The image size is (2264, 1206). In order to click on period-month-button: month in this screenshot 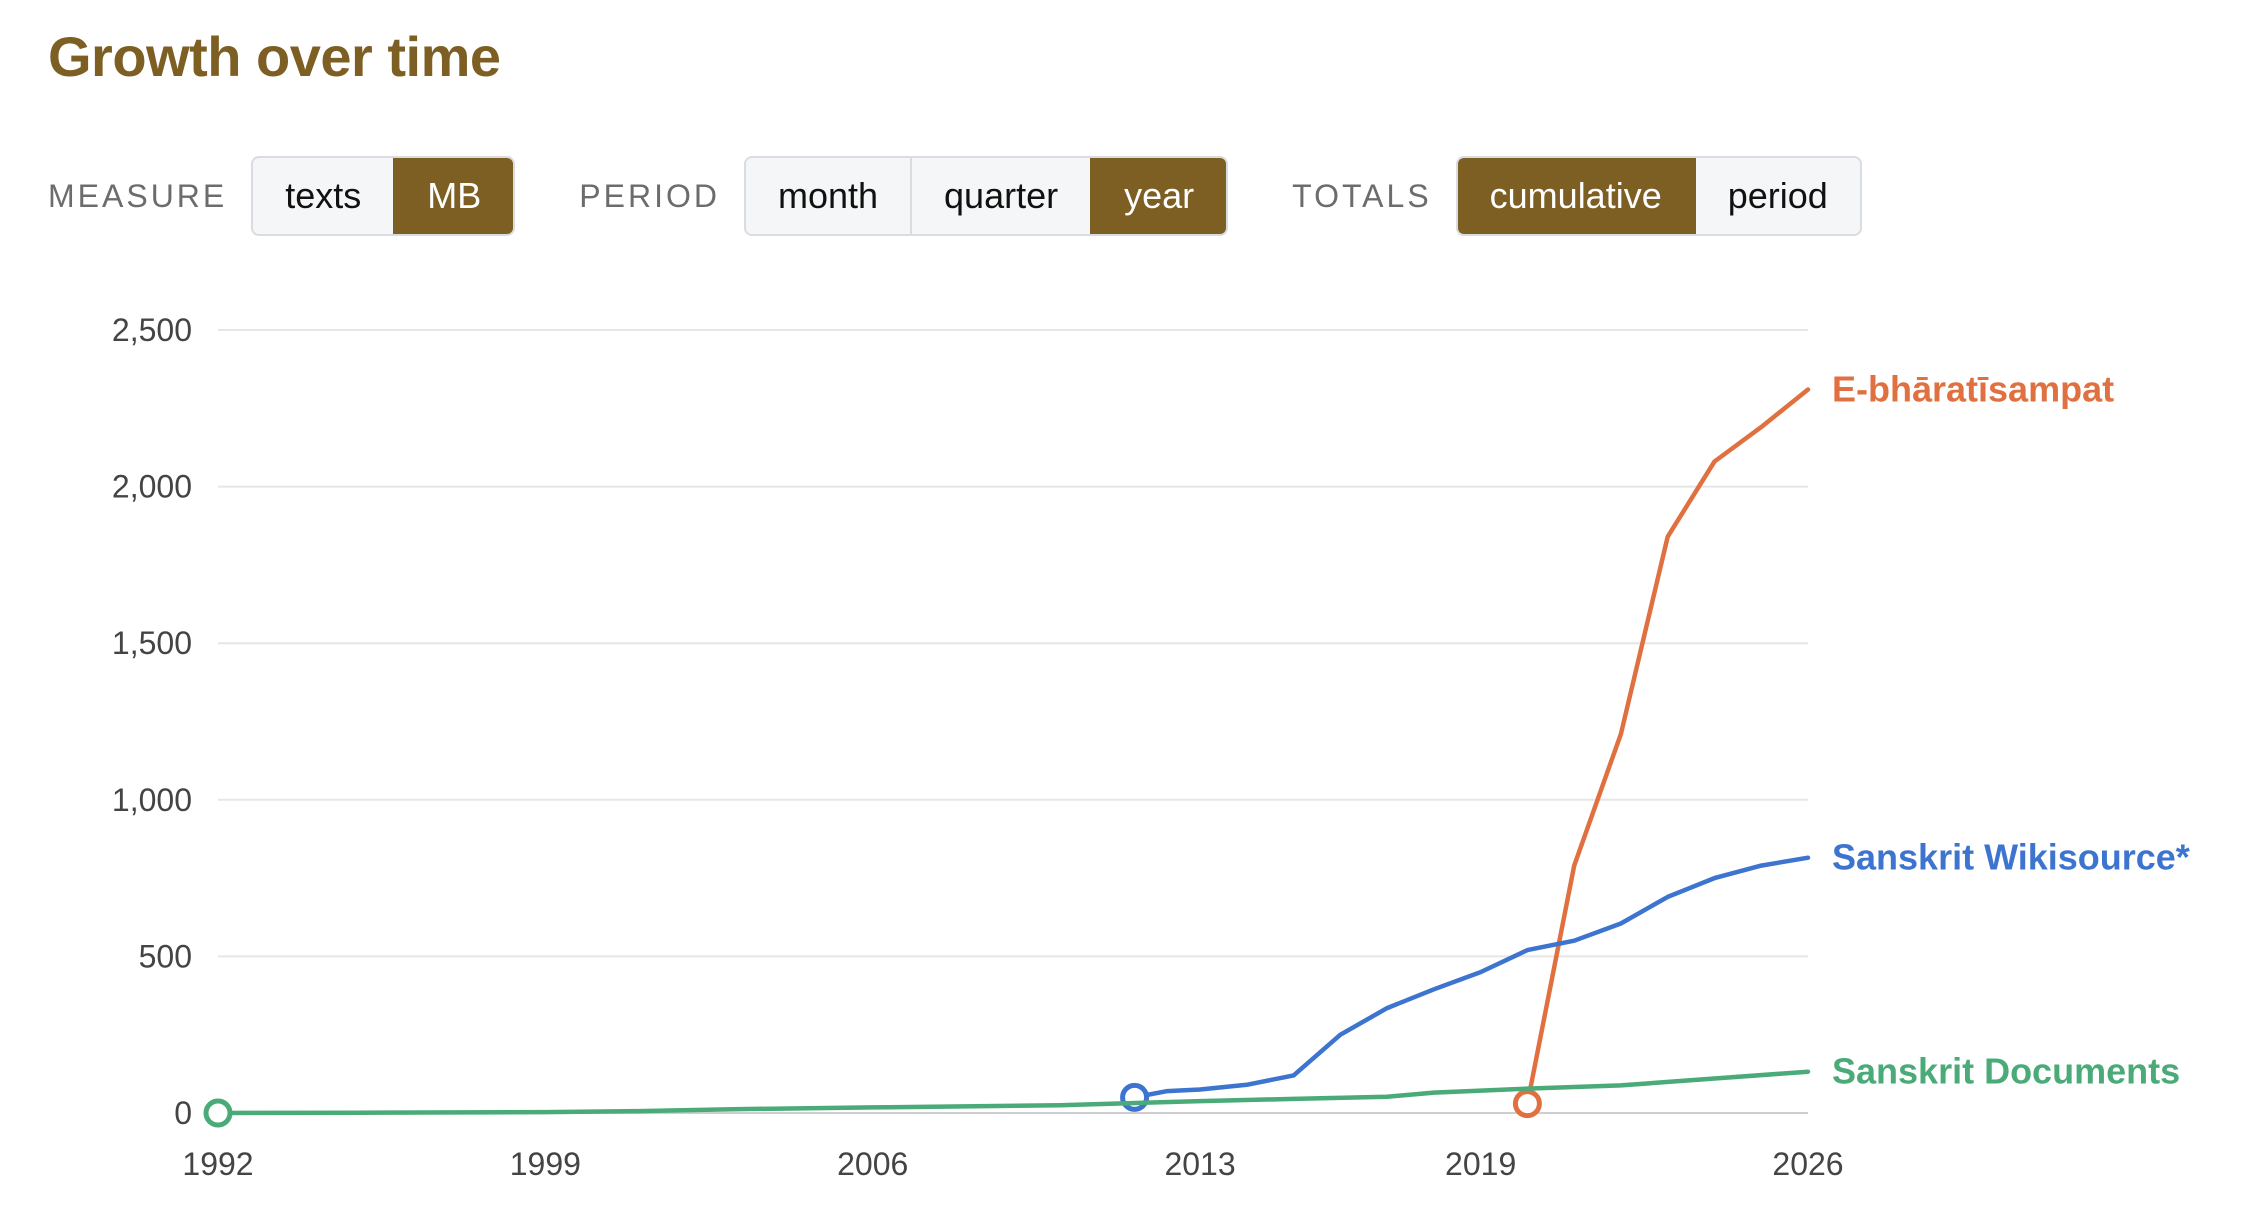, I will do `click(828, 195)`.